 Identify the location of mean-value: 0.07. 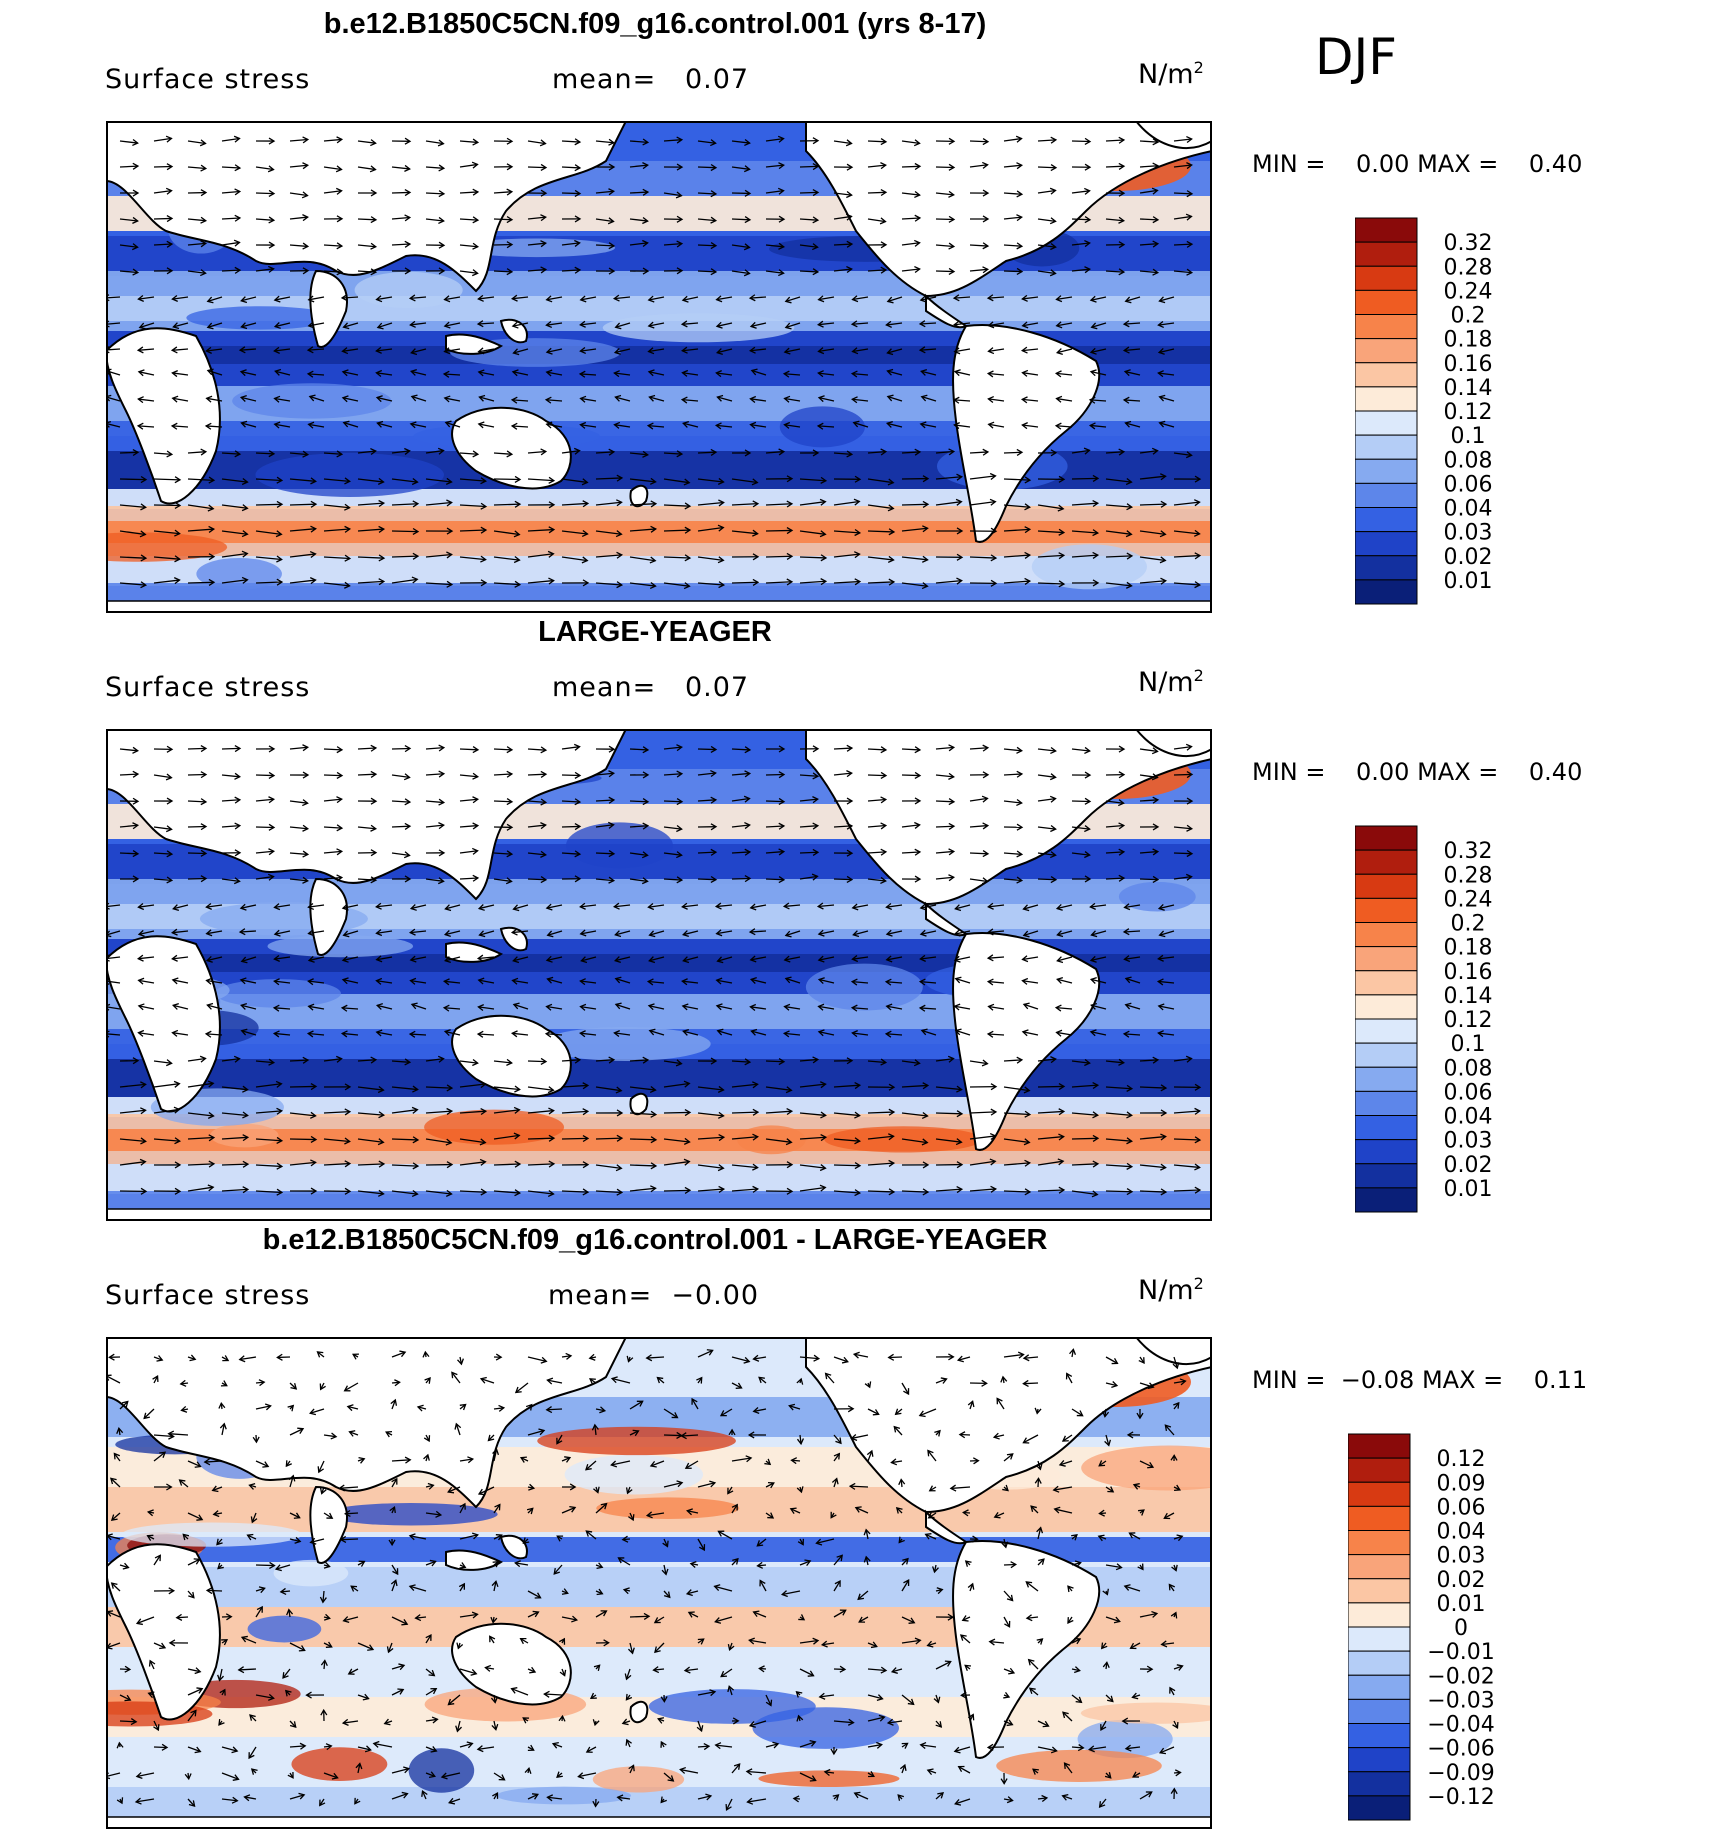
(717, 79).